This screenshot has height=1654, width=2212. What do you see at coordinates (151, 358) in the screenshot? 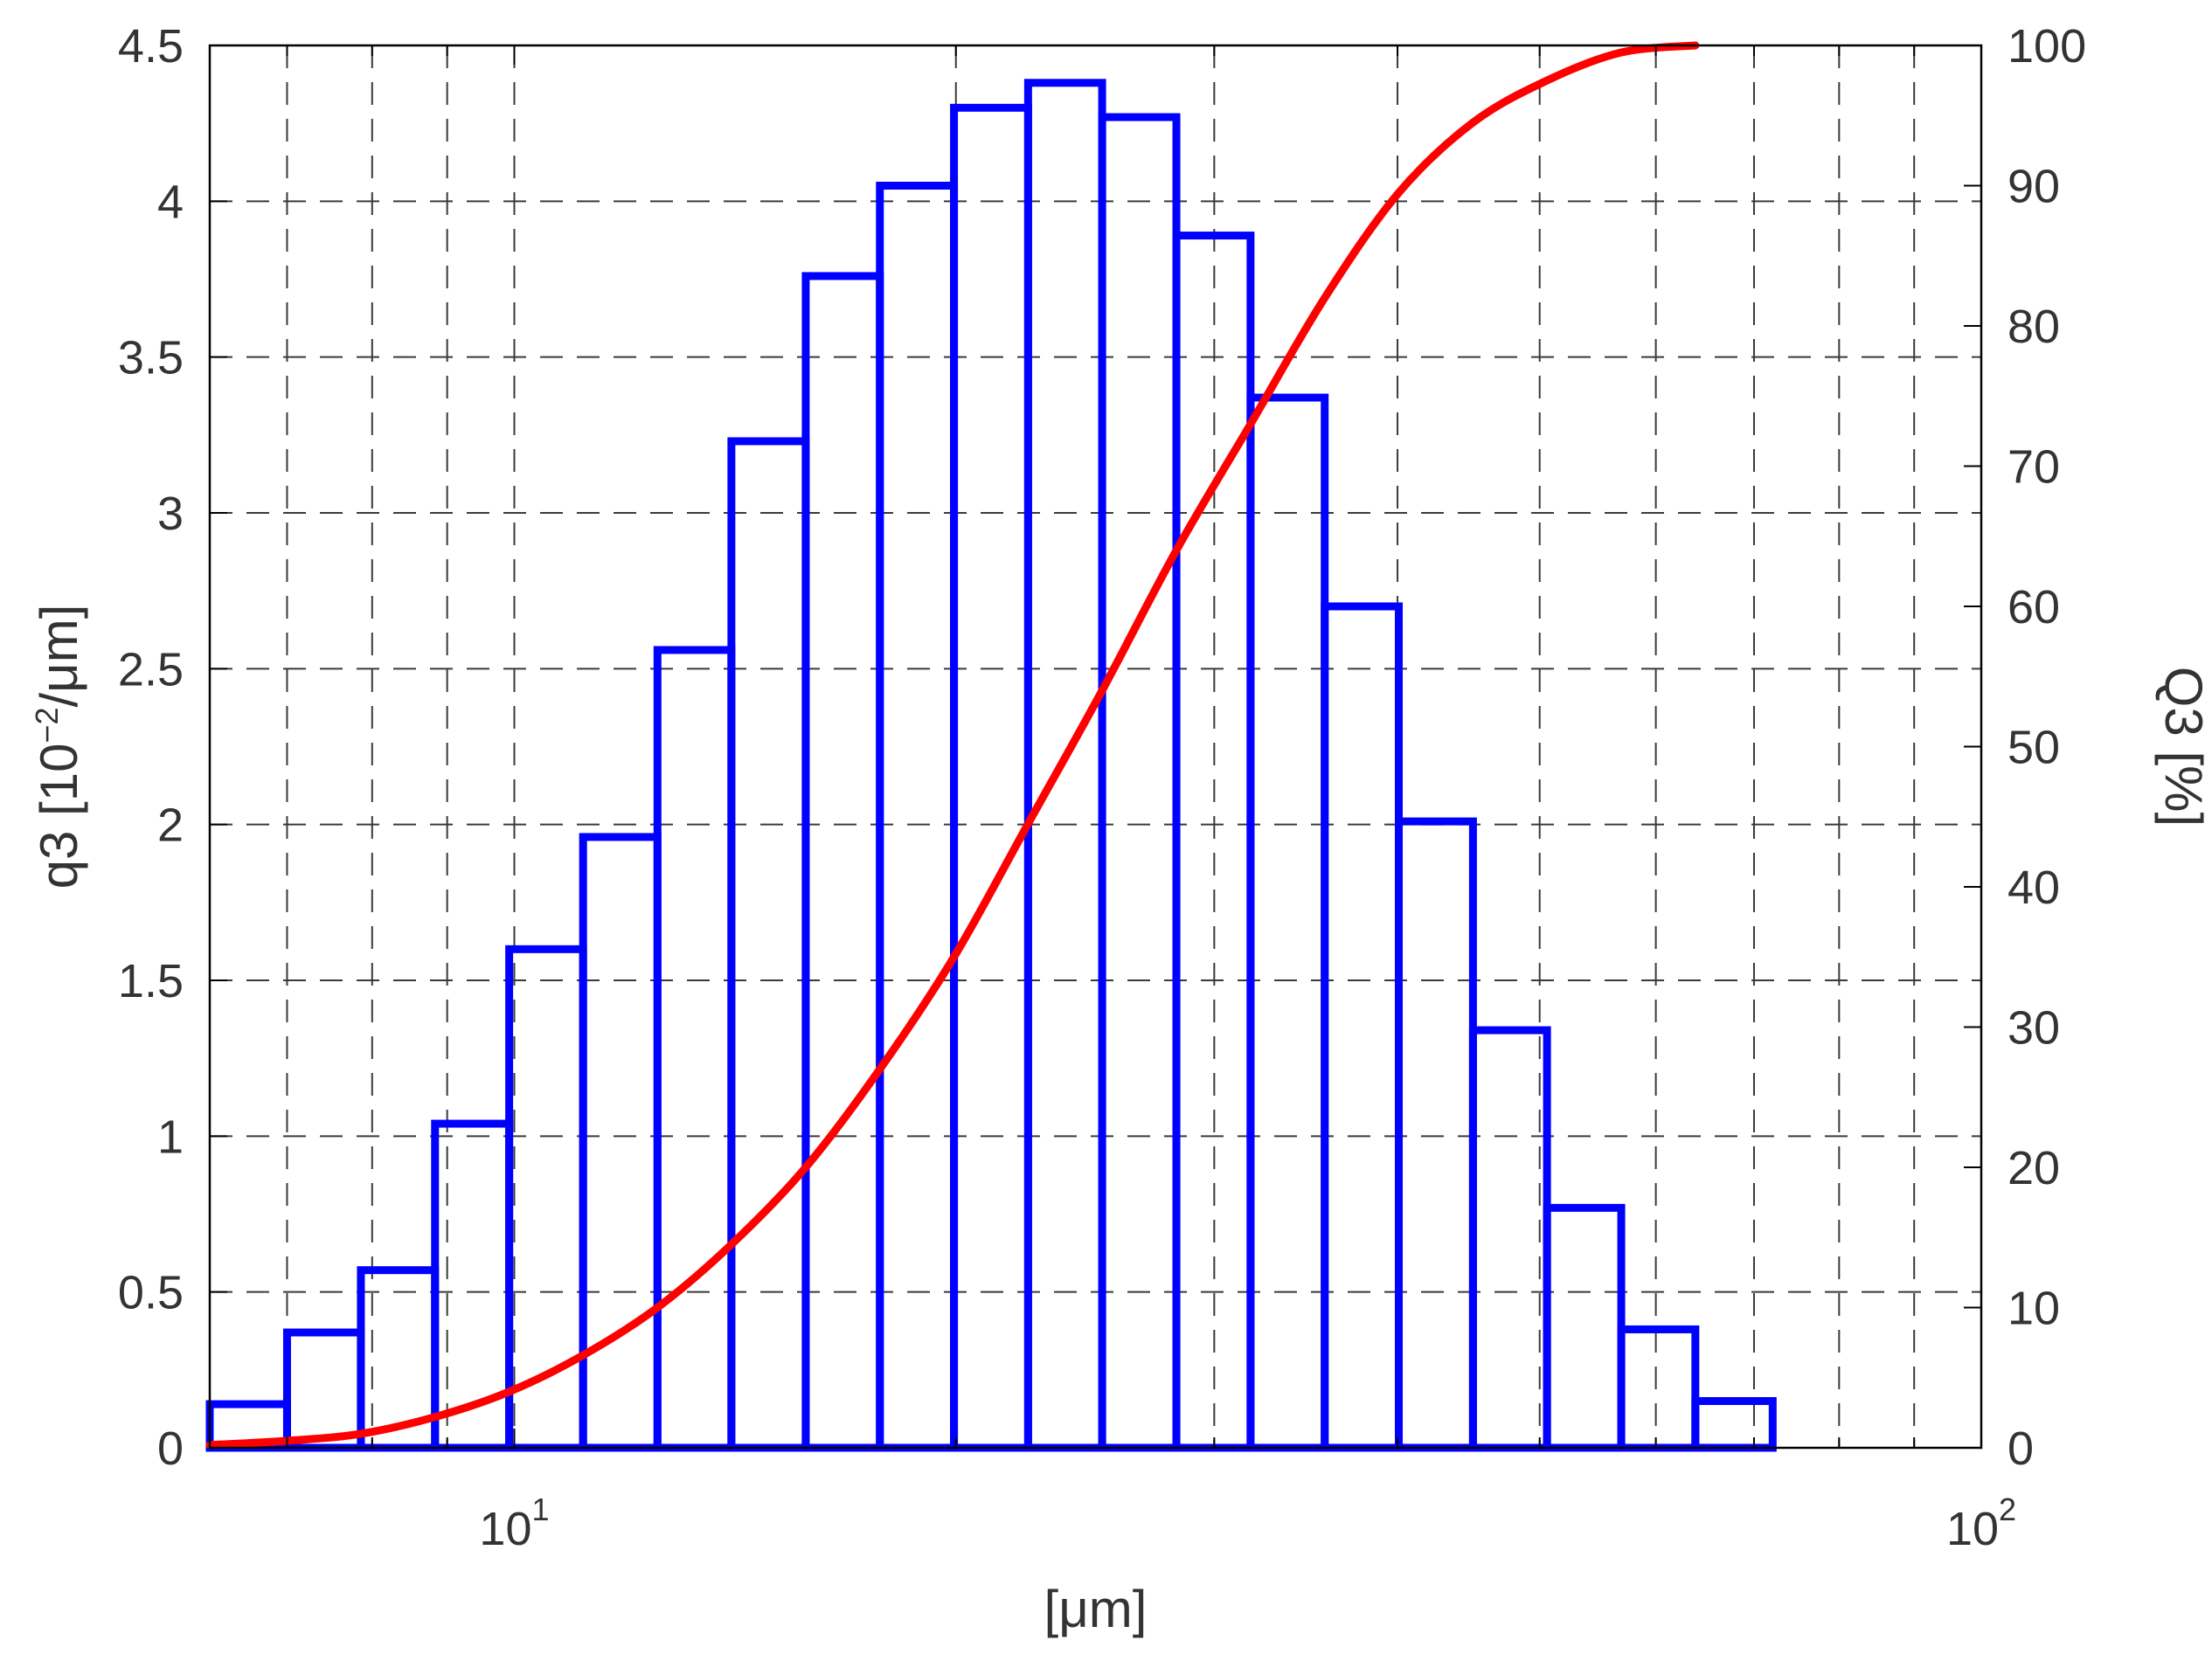
I see `left-y-tick-label: 3.5` at bounding box center [151, 358].